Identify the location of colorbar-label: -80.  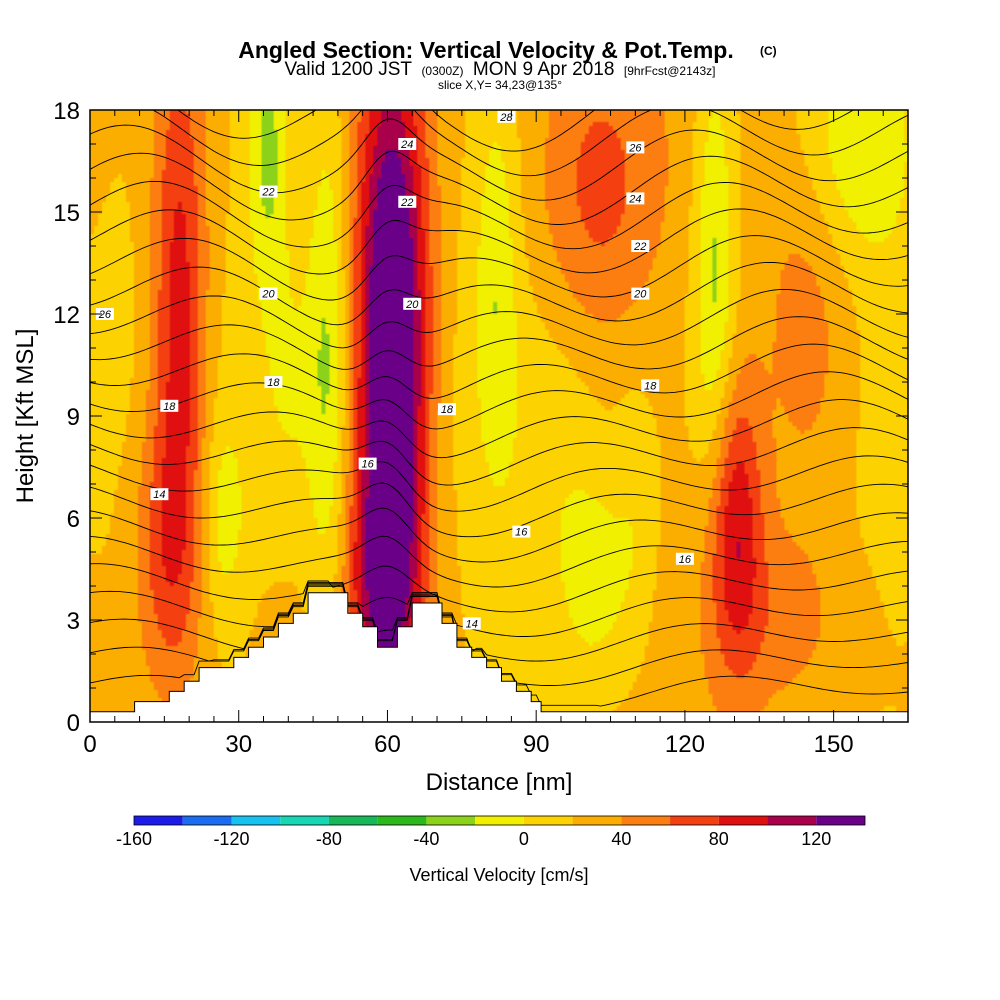
(329, 839).